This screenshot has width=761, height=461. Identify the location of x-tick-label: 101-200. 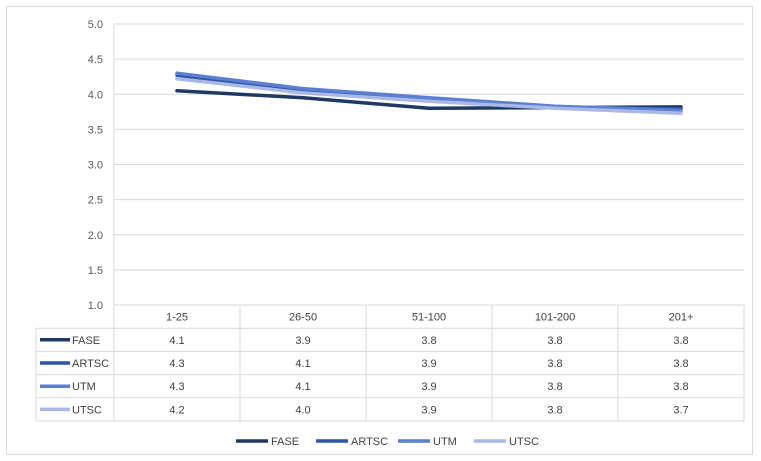
(555, 318).